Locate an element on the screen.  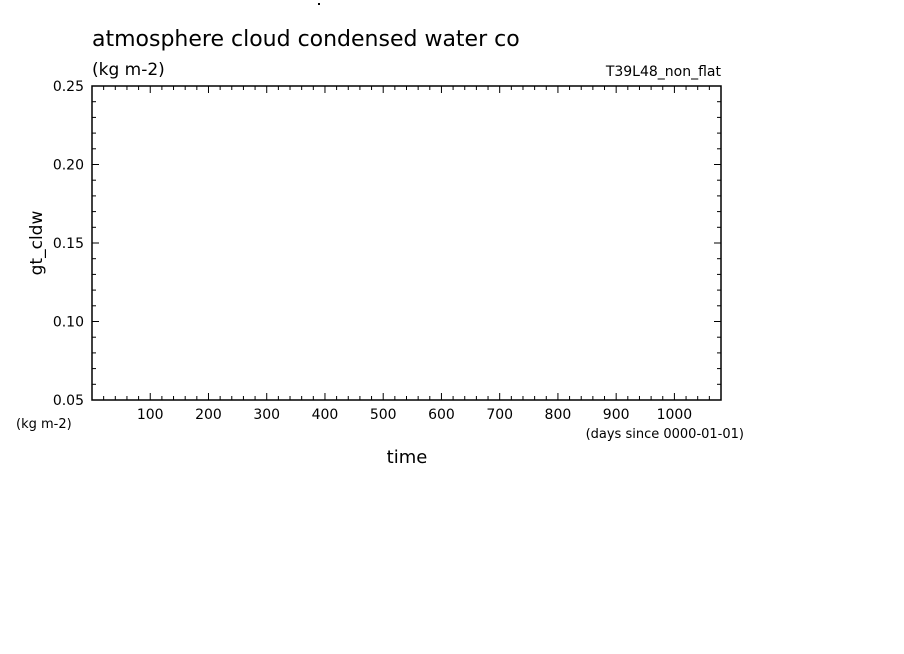
x-tick-label: 300 is located at coordinates (266, 415).